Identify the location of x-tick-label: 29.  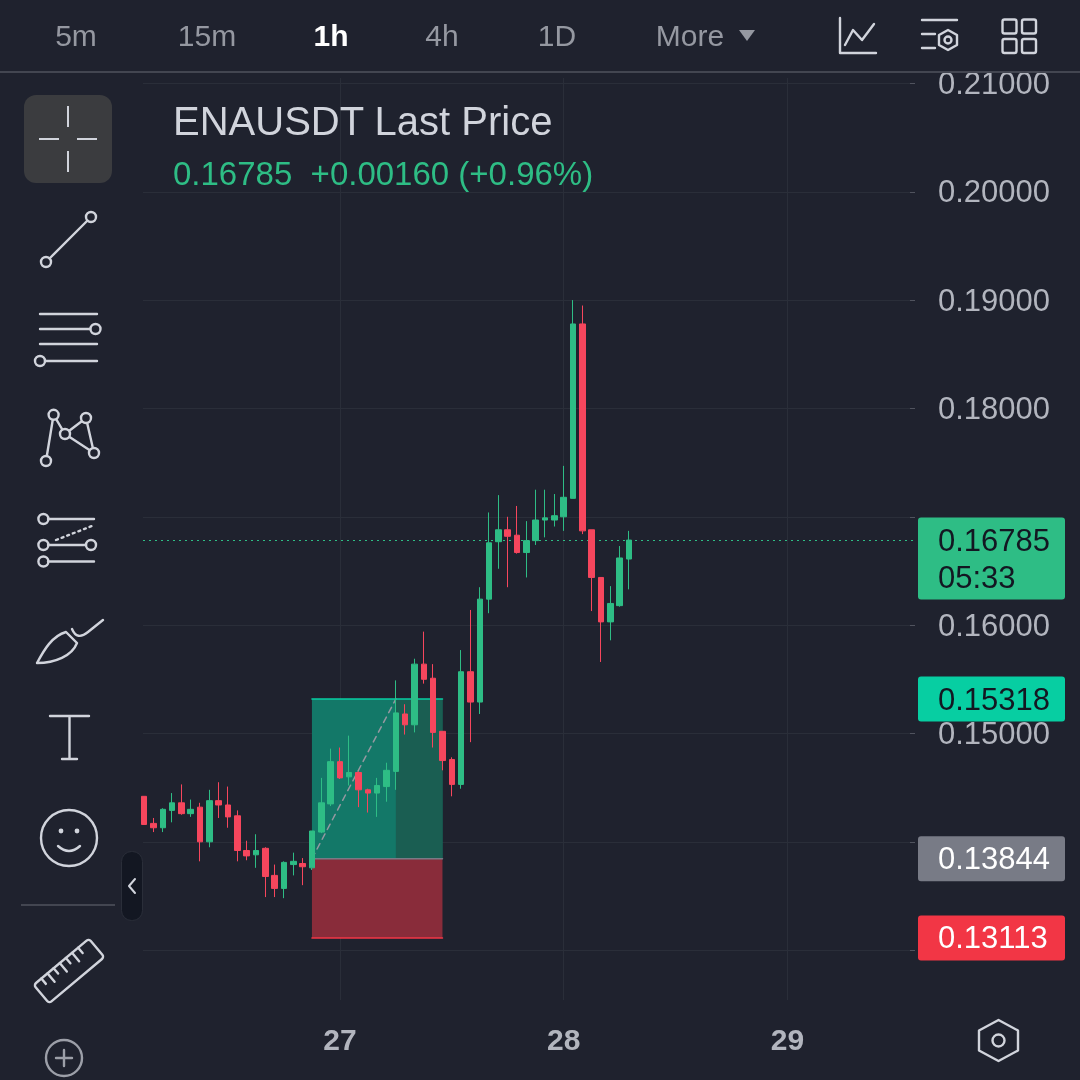
(787, 1039).